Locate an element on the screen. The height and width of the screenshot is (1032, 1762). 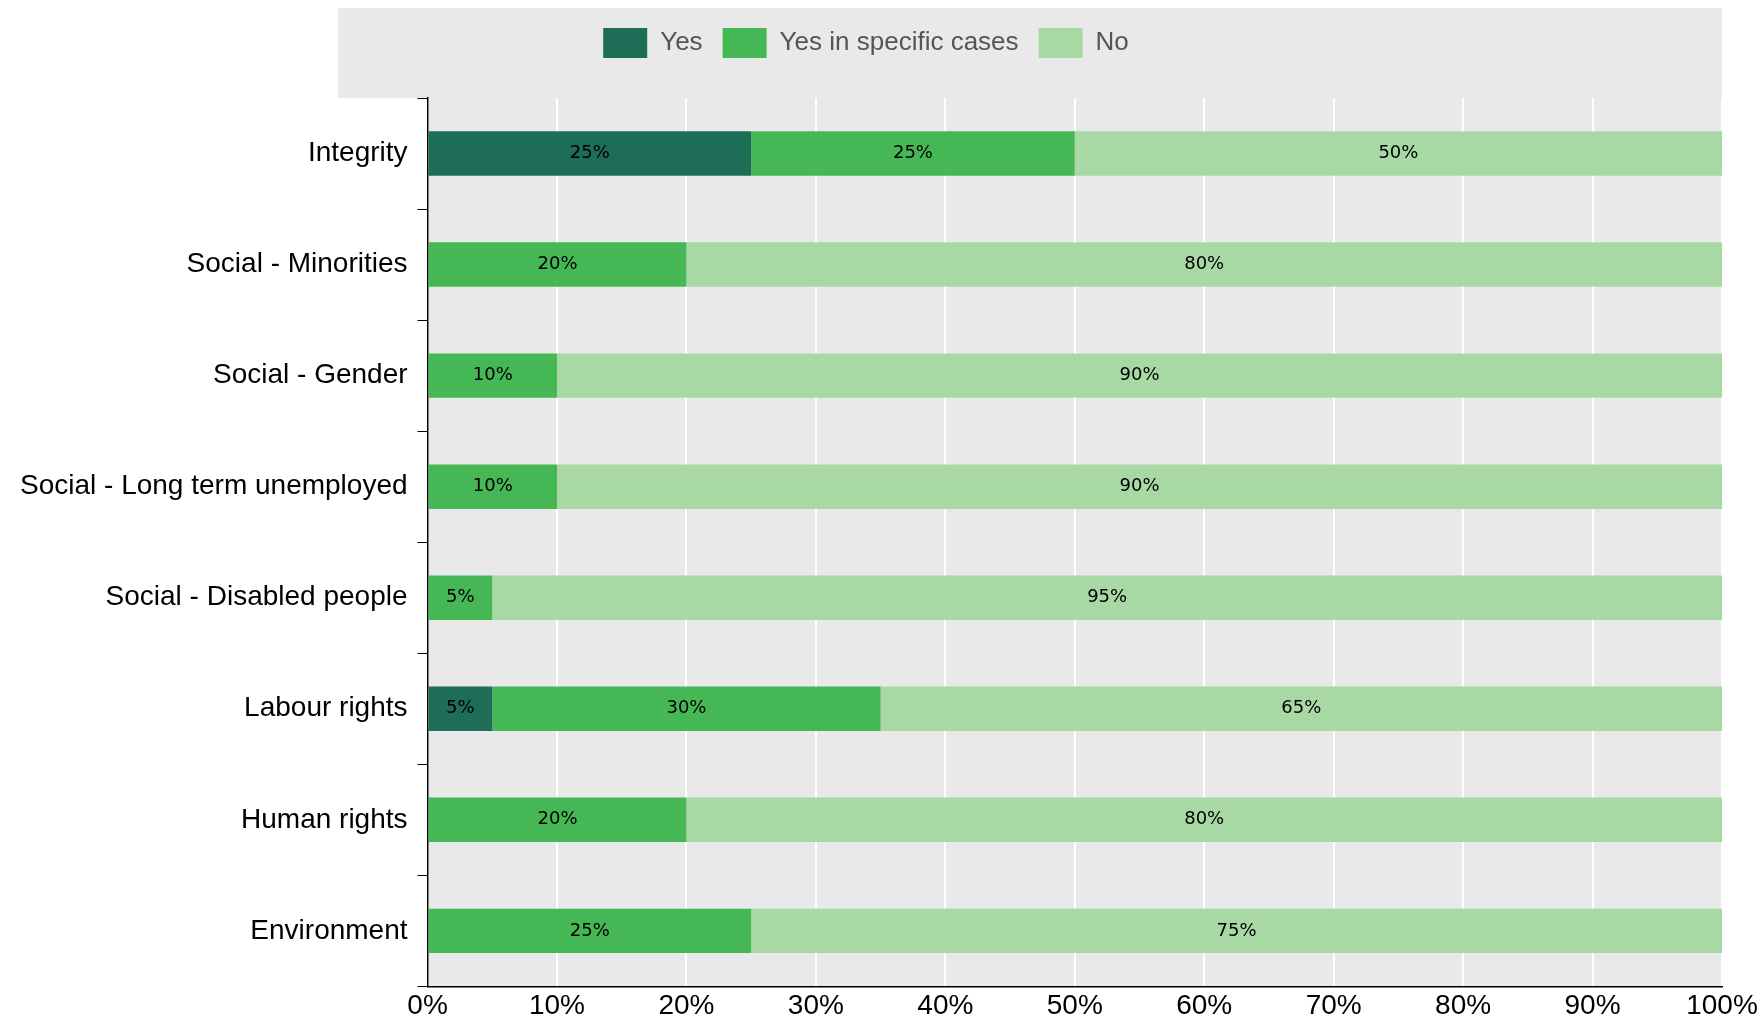
x-tick-label: 90% is located at coordinates (1592, 1004).